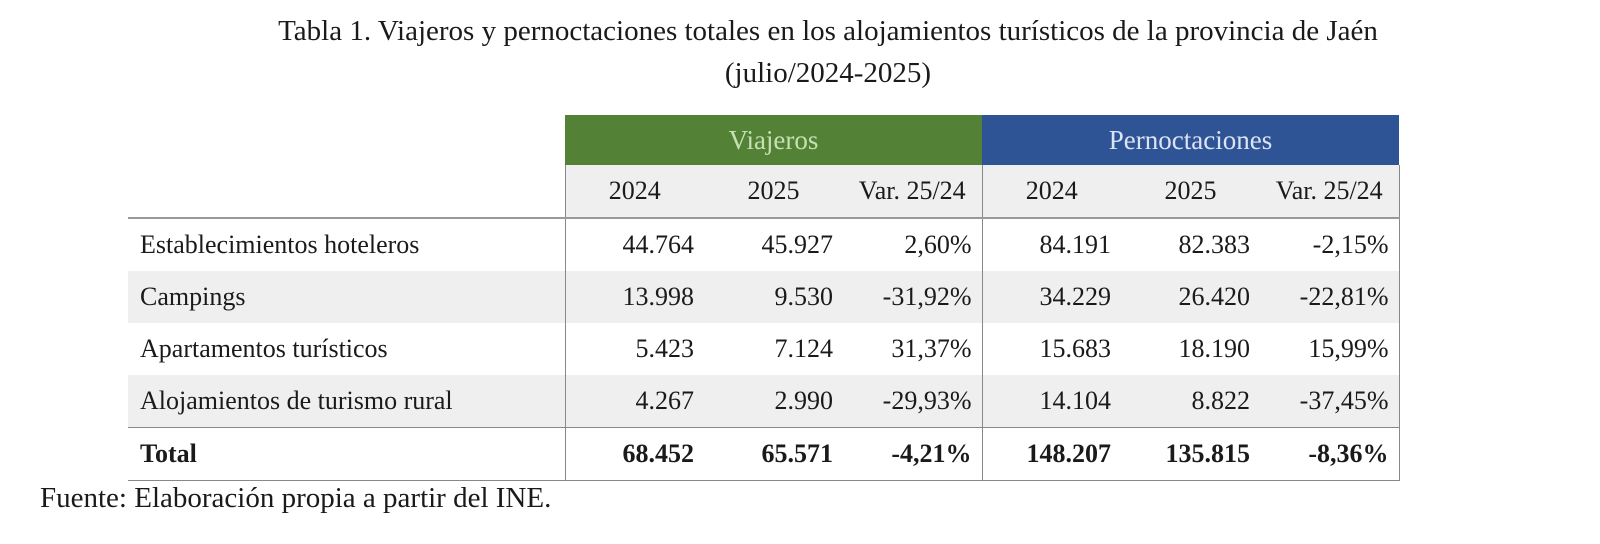 This screenshot has height=544, width=1600. Describe the element at coordinates (773, 401) in the screenshot. I see `table-cell: 2.990` at that location.